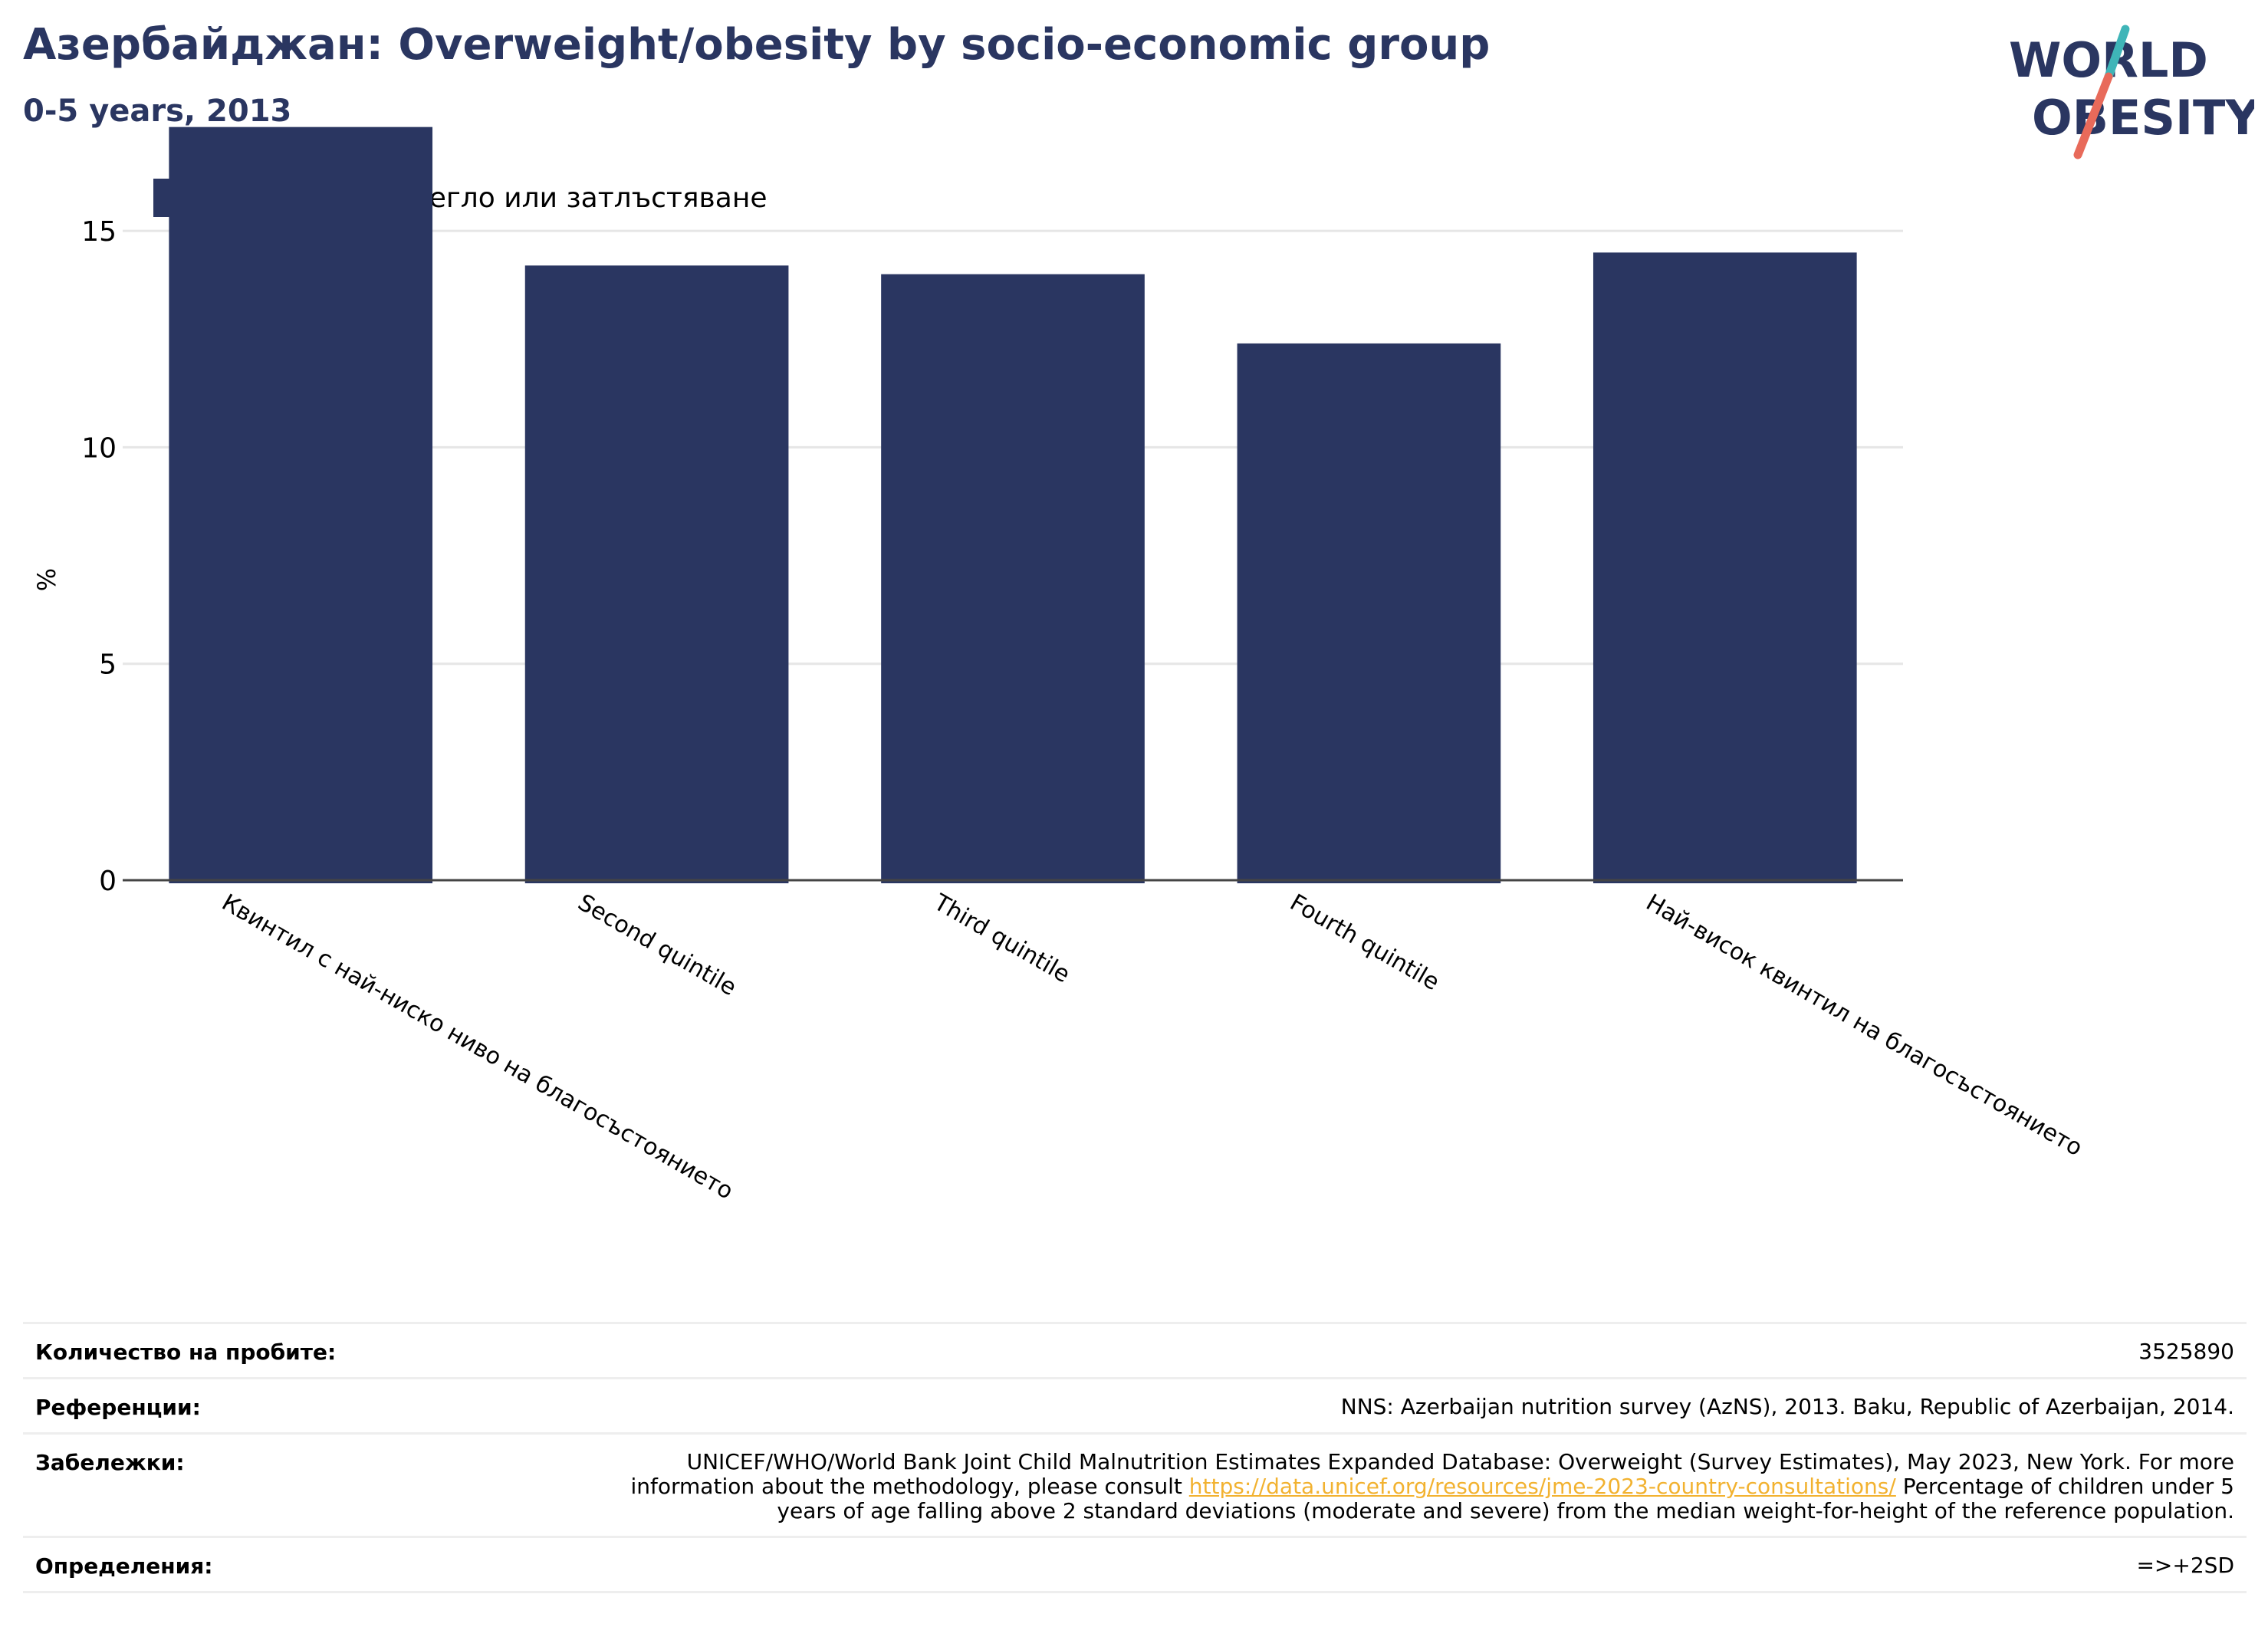  Describe the element at coordinates (1364, 943) in the screenshot. I see `x-tick-label: Fourth quintile` at that location.